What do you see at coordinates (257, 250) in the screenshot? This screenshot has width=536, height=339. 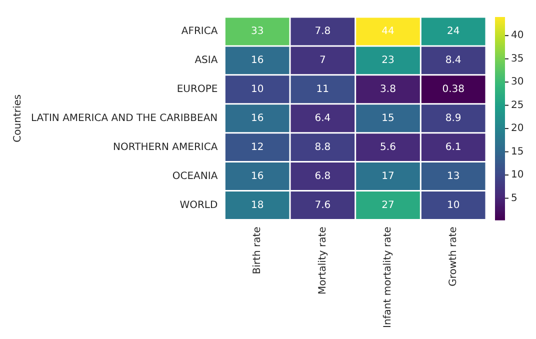 I see `x-tick-label: Birth rate` at bounding box center [257, 250].